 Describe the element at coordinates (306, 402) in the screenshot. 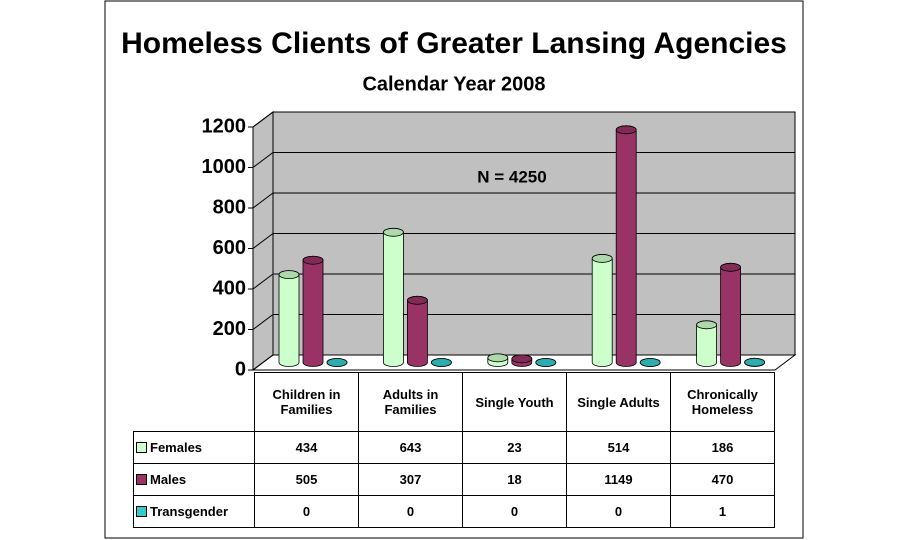

I see `category-label: Children in Families` at that location.